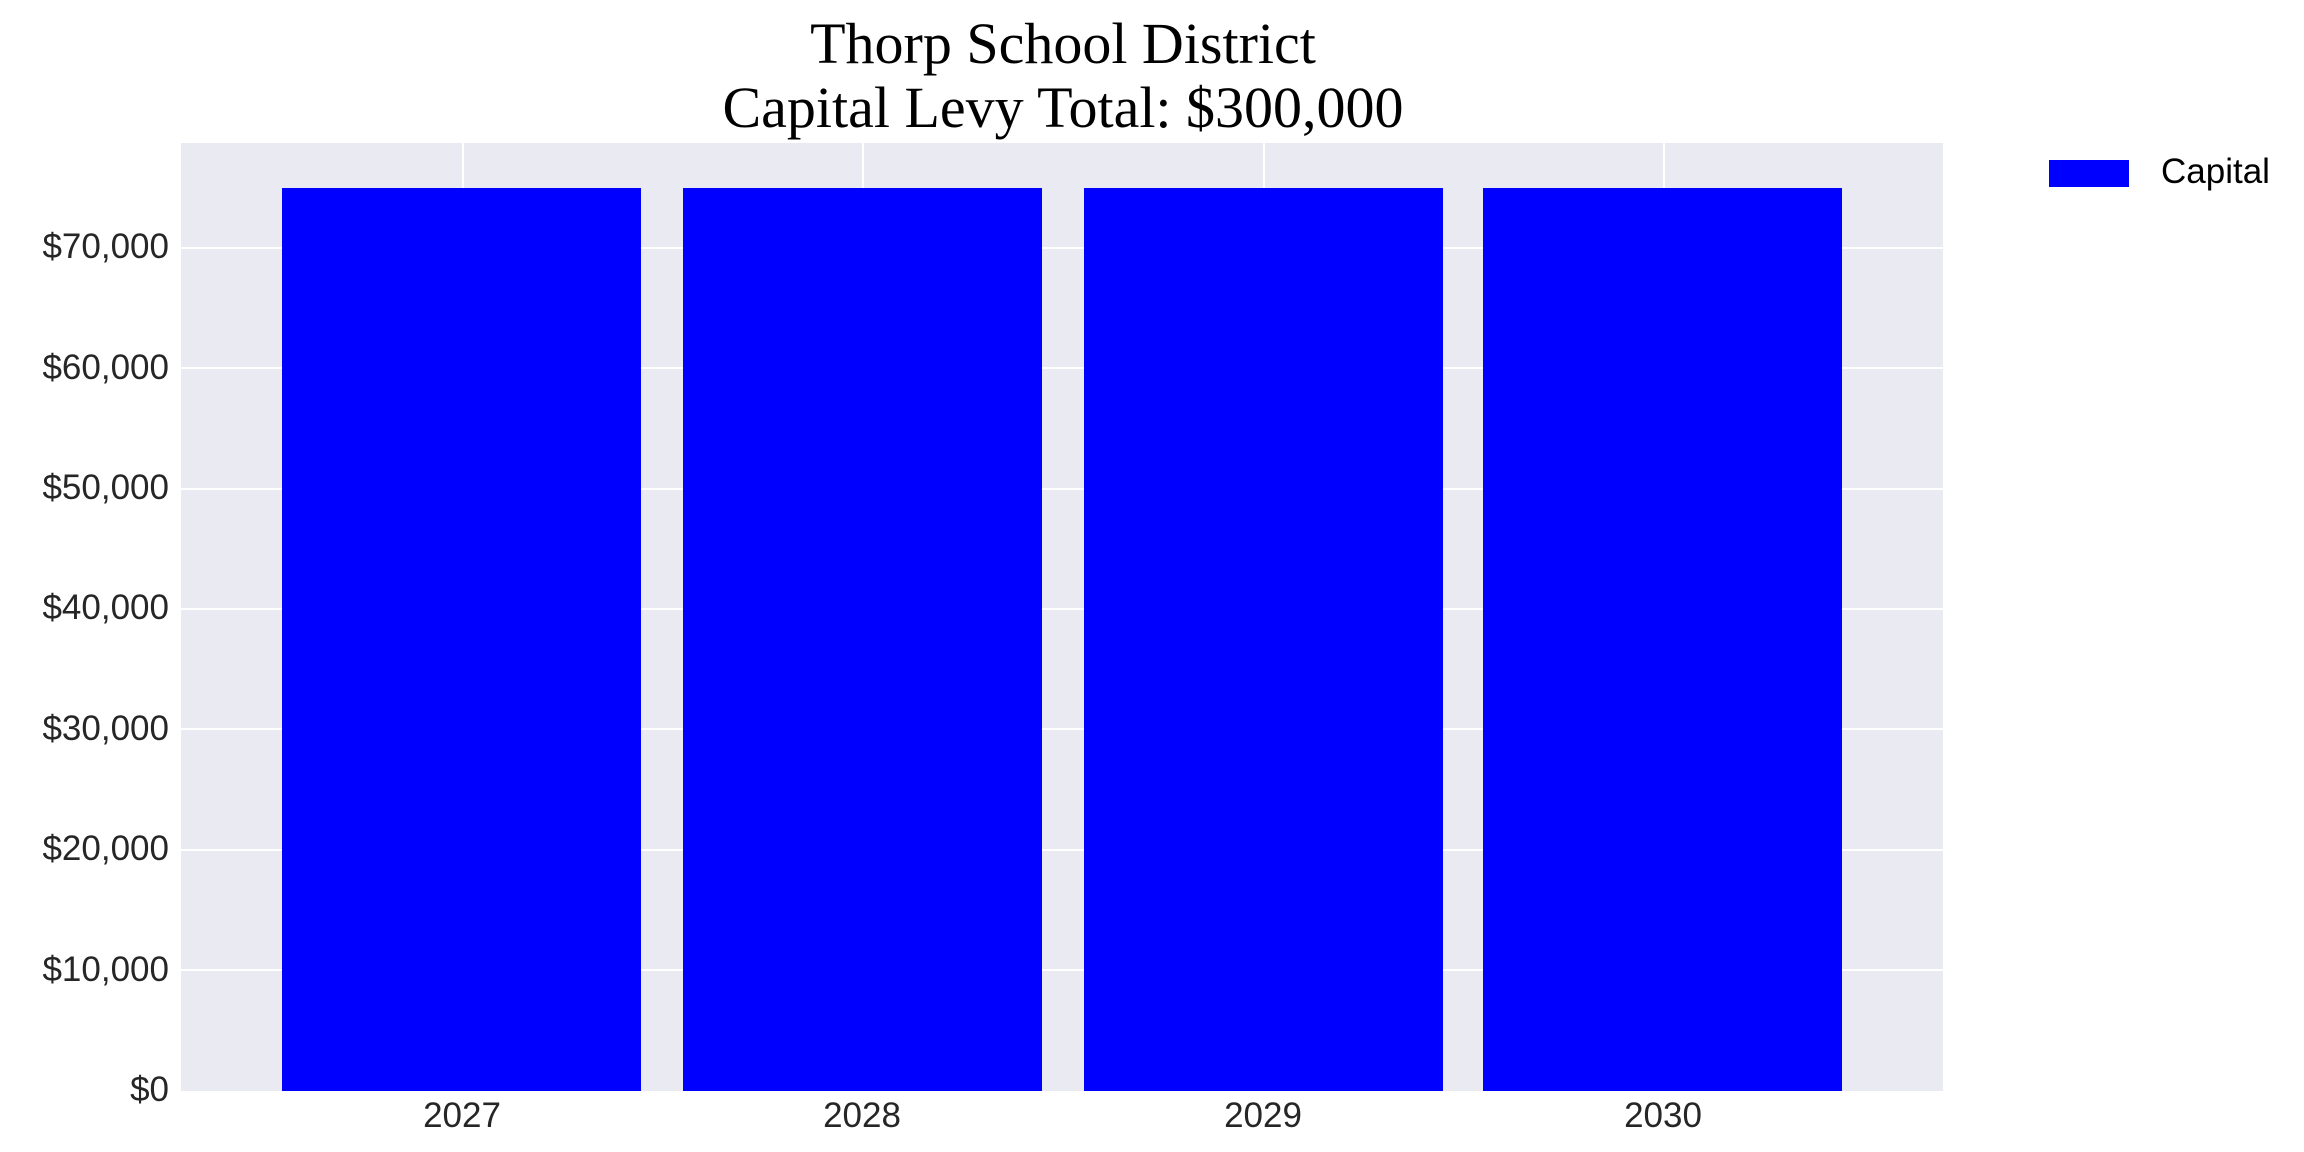 This screenshot has width=2304, height=1152. Describe the element at coordinates (105, 367) in the screenshot. I see `y-tick-label: $60,000` at that location.